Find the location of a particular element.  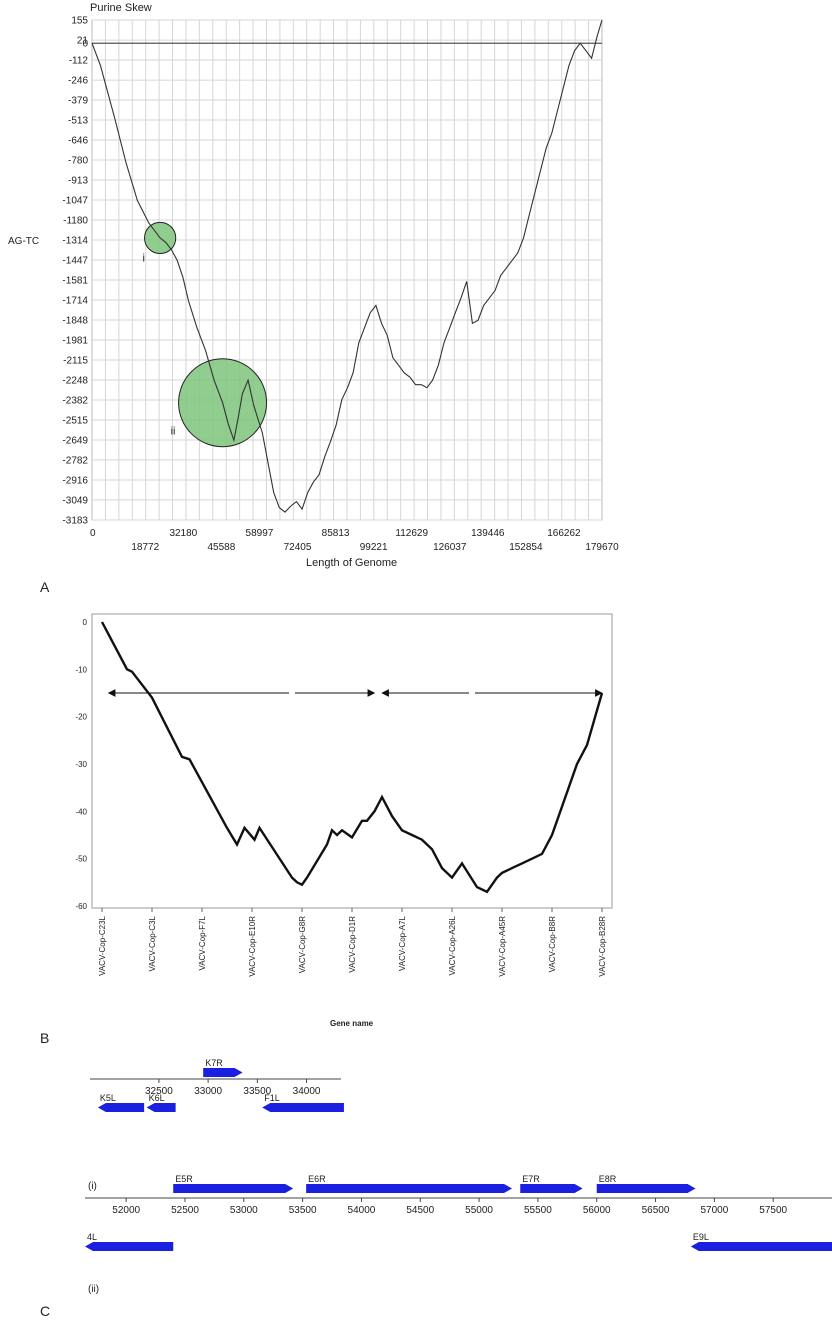

gene-arrow-F1L is located at coordinates (303, 1107).